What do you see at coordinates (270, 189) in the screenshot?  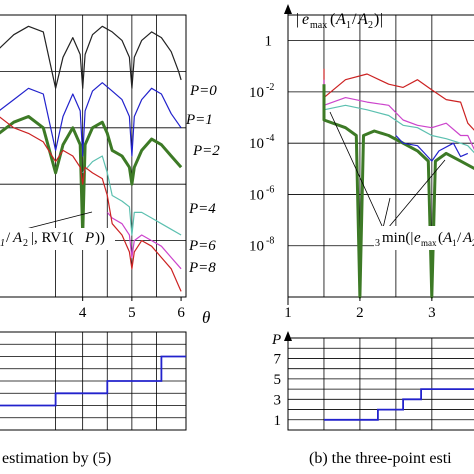 I see `y-tick-exponent: -6` at bounding box center [270, 189].